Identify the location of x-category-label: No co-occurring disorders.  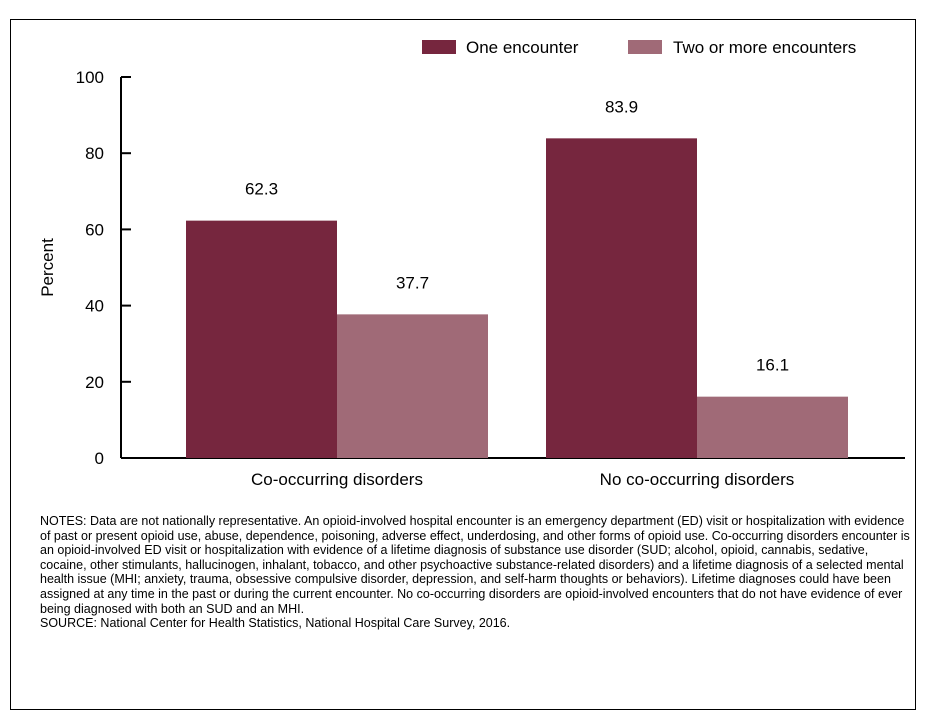
(697, 479).